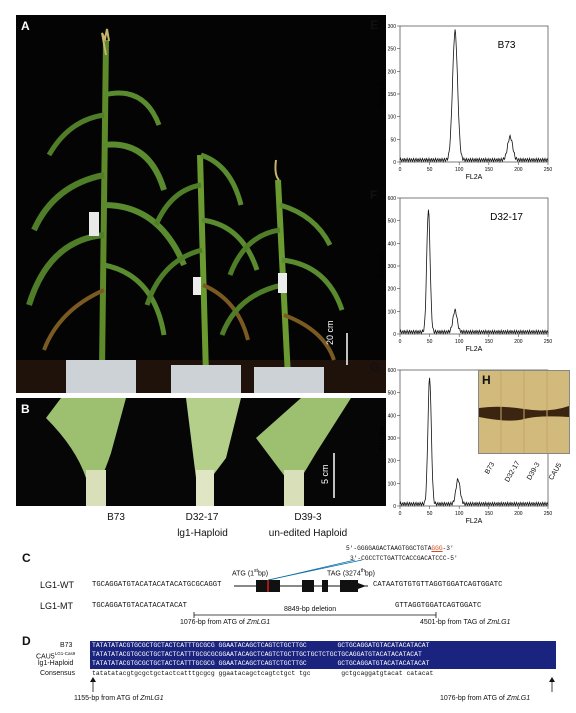 This screenshot has width=576, height=713. Describe the element at coordinates (392, 50) in the screenshot. I see `y-tick-label: 250` at that location.